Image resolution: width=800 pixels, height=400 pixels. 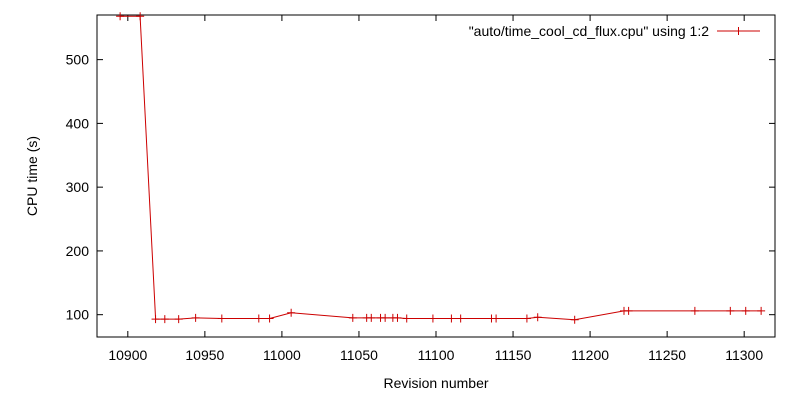 I want to click on x-tick-label: 11050, so click(x=359, y=355).